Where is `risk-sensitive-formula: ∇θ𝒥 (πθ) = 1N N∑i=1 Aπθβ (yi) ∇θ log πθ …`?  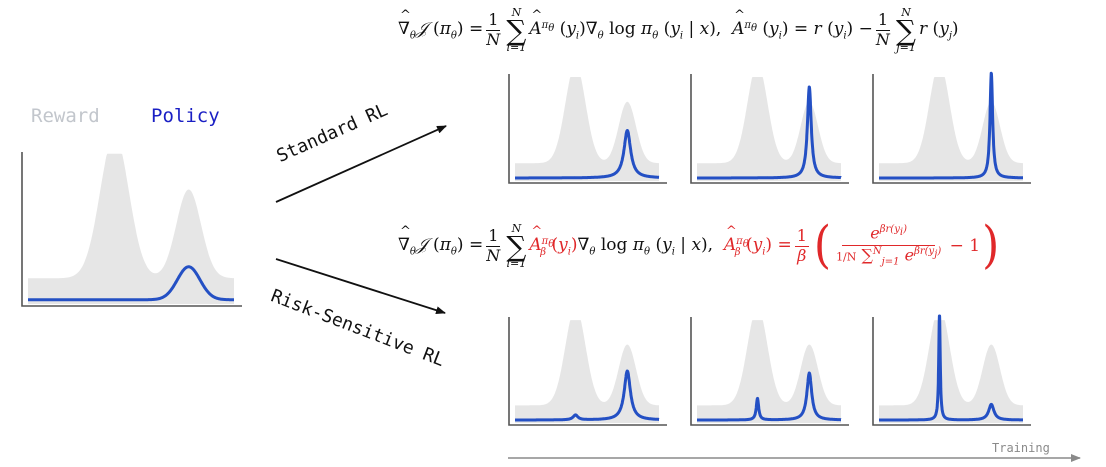 risk-sensitive-formula: ∇θ𝒥 (πθ) = 1N N∑i=1 Aπθβ (yi) ∇θ log πθ … is located at coordinates (699, 246).